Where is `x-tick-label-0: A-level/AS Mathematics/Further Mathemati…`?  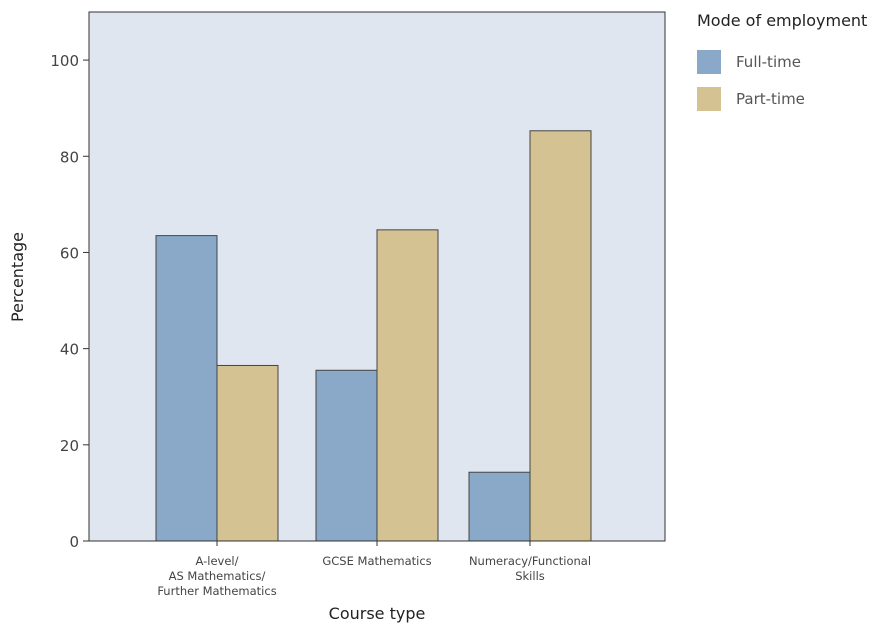
x-tick-label-0: A-level/AS Mathematics/Further Mathemati… is located at coordinates (216, 576).